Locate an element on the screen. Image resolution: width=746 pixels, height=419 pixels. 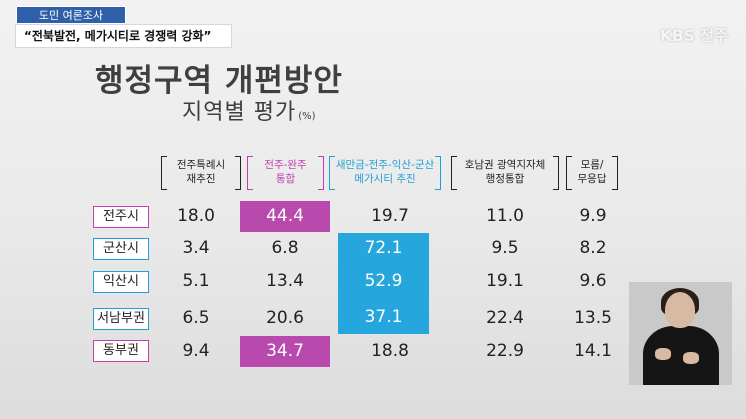
page-subtitle: 지역별 평가 (%) is located at coordinates (249, 110).